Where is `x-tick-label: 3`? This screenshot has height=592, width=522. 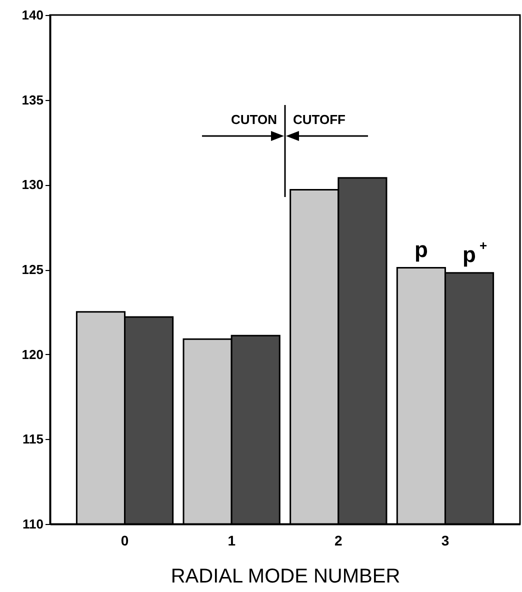
x-tick-label: 3 is located at coordinates (445, 540).